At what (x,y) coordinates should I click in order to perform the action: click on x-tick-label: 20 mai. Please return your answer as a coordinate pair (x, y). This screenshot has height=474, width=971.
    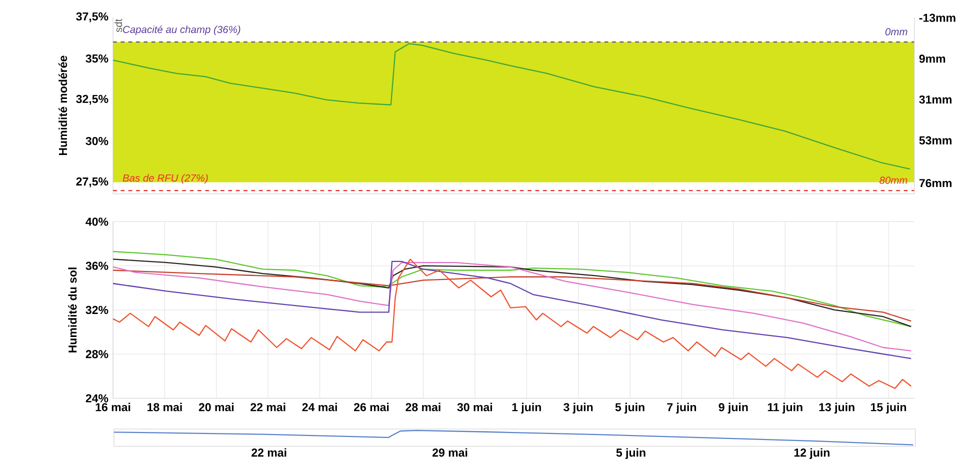
    Looking at the image, I should click on (216, 407).